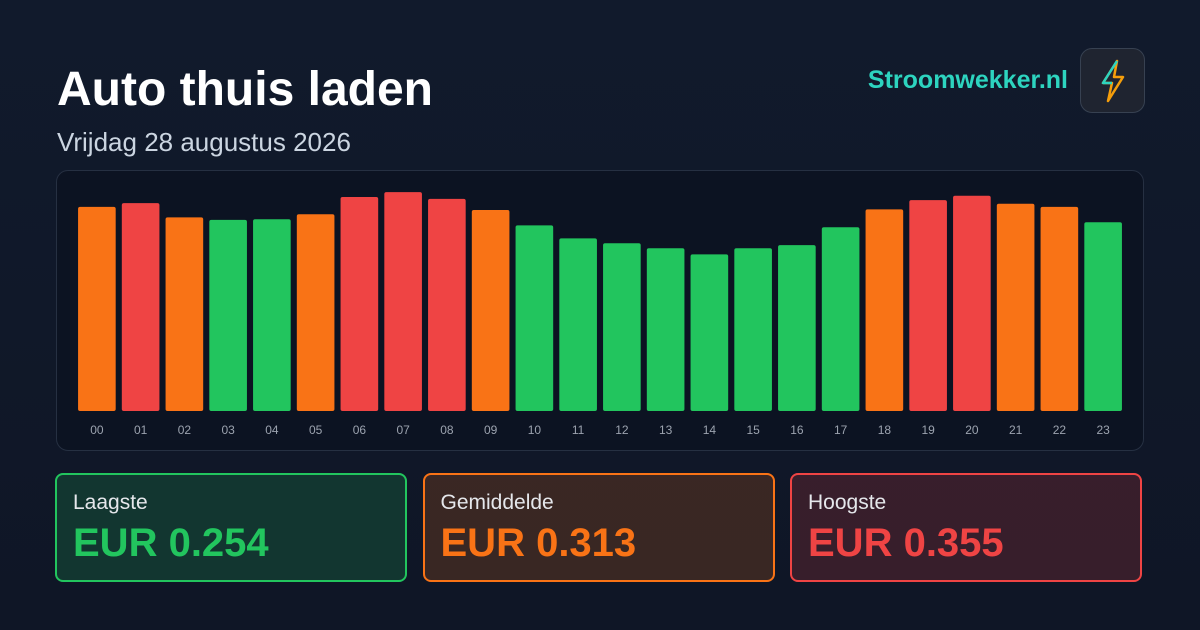 The width and height of the screenshot is (1200, 630). I want to click on x-tick-label: 00, so click(97, 430).